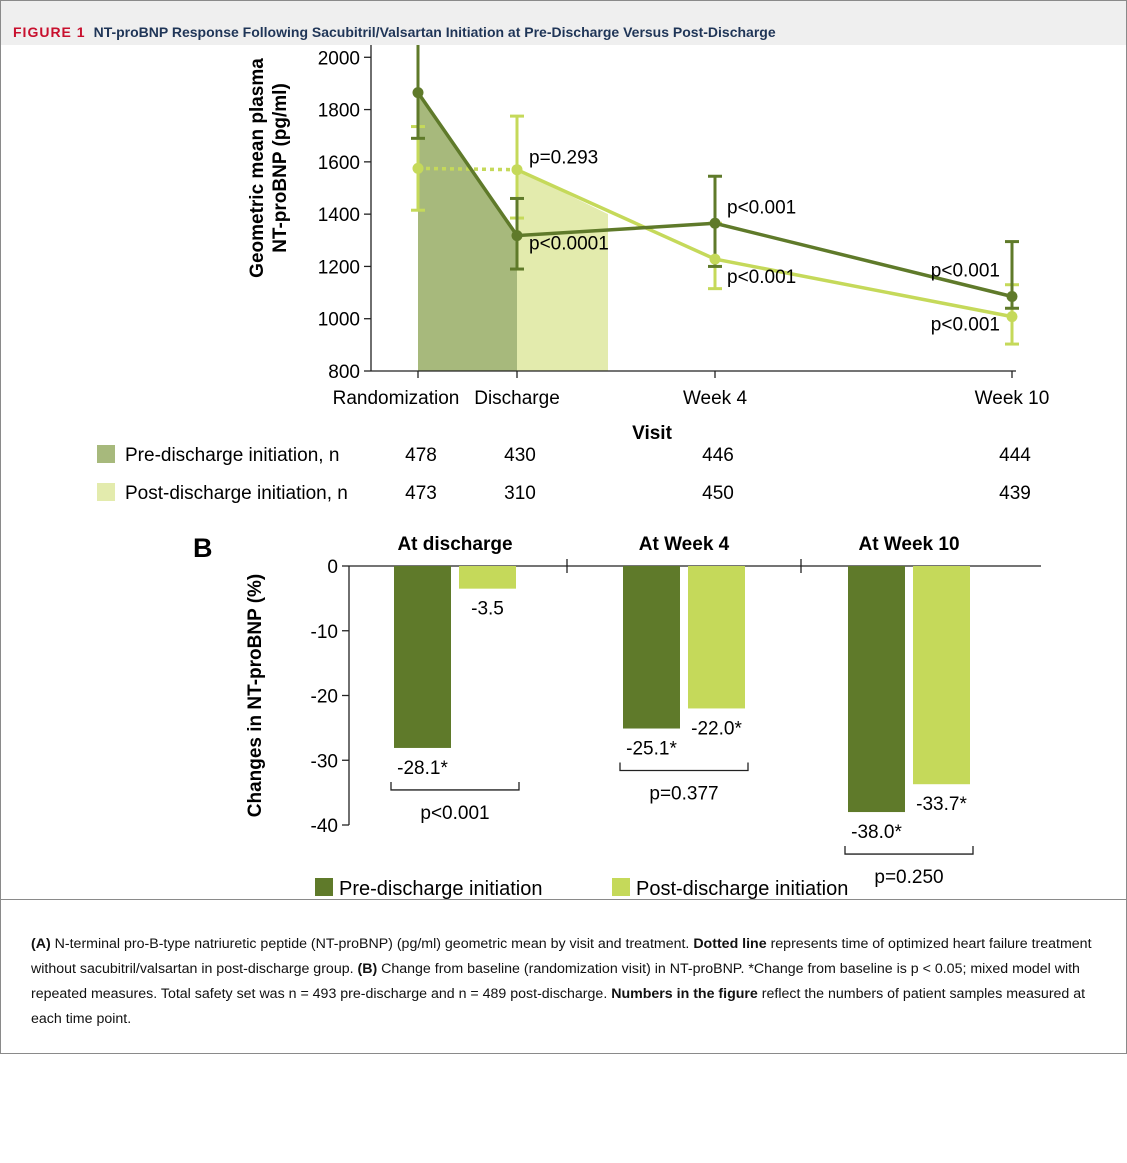 Image resolution: width=1127 pixels, height=1163 pixels. What do you see at coordinates (324, 887) in the screenshot?
I see `legend-pre-discharge-swatch` at bounding box center [324, 887].